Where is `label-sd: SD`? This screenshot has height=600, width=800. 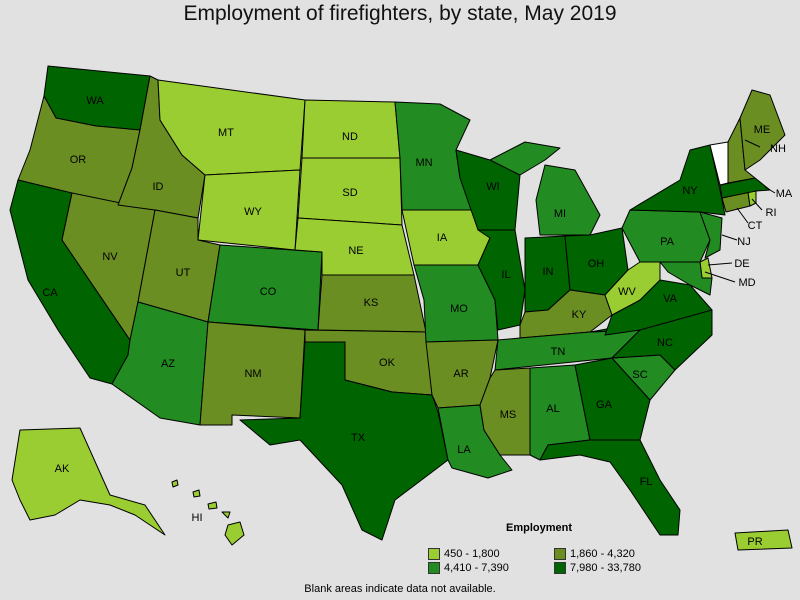 label-sd: SD is located at coordinates (349, 193).